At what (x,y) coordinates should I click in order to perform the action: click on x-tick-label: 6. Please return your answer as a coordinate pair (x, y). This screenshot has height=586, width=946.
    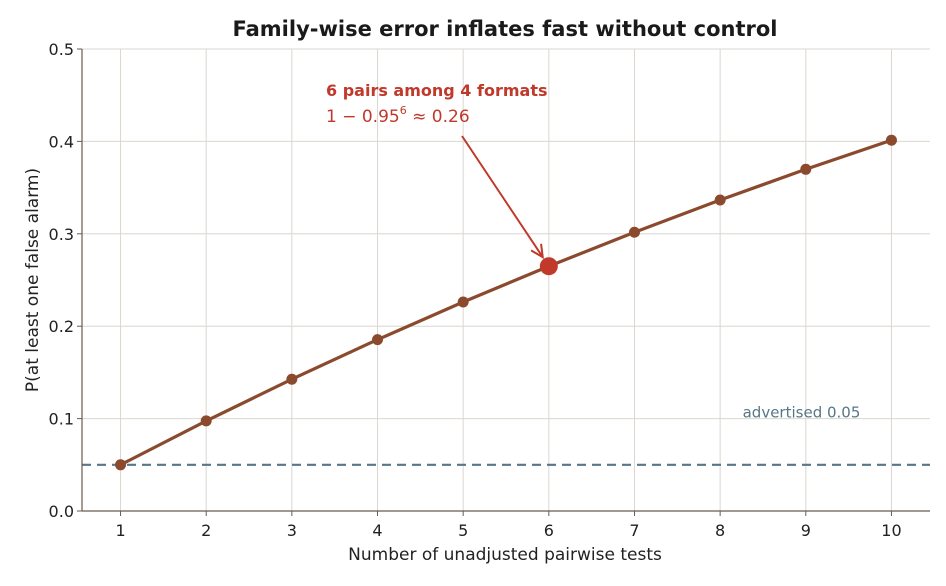
    Looking at the image, I should click on (549, 530).